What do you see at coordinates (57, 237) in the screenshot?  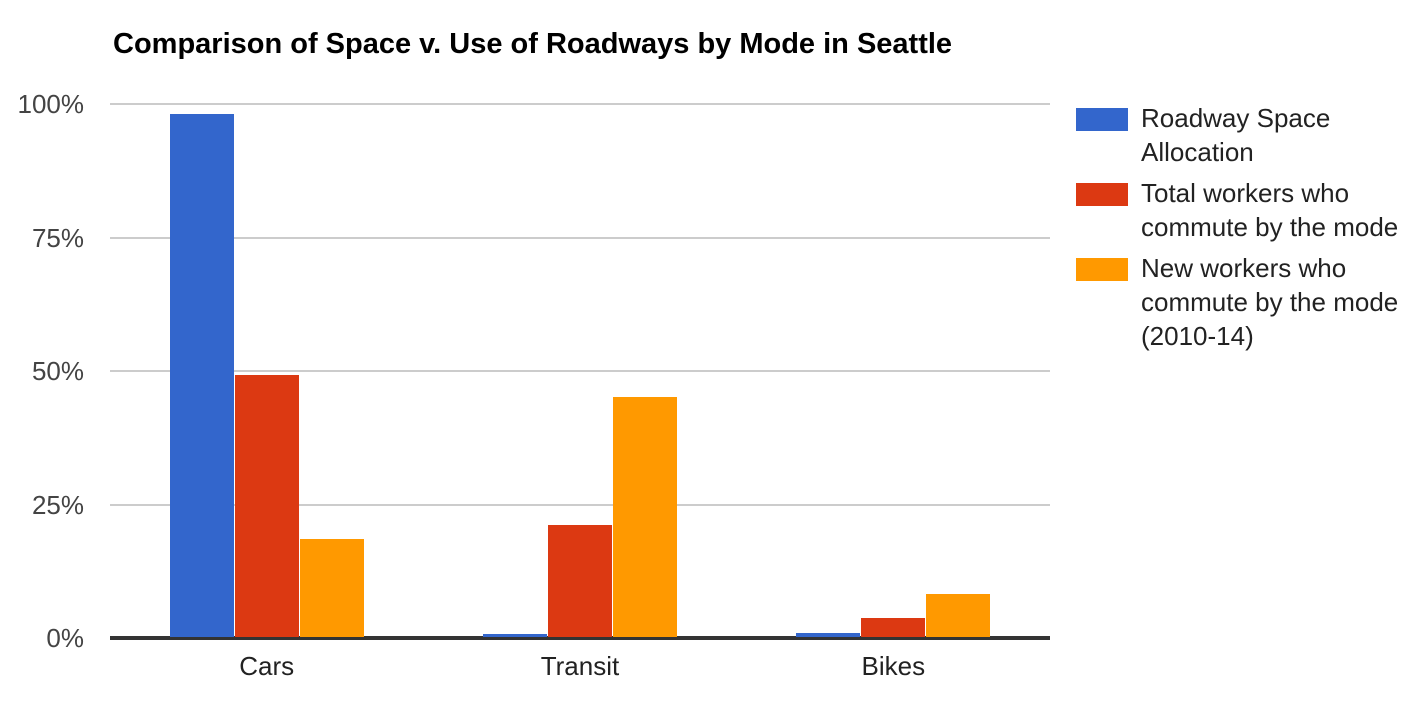 I see `y-tick-label-75: 75%` at bounding box center [57, 237].